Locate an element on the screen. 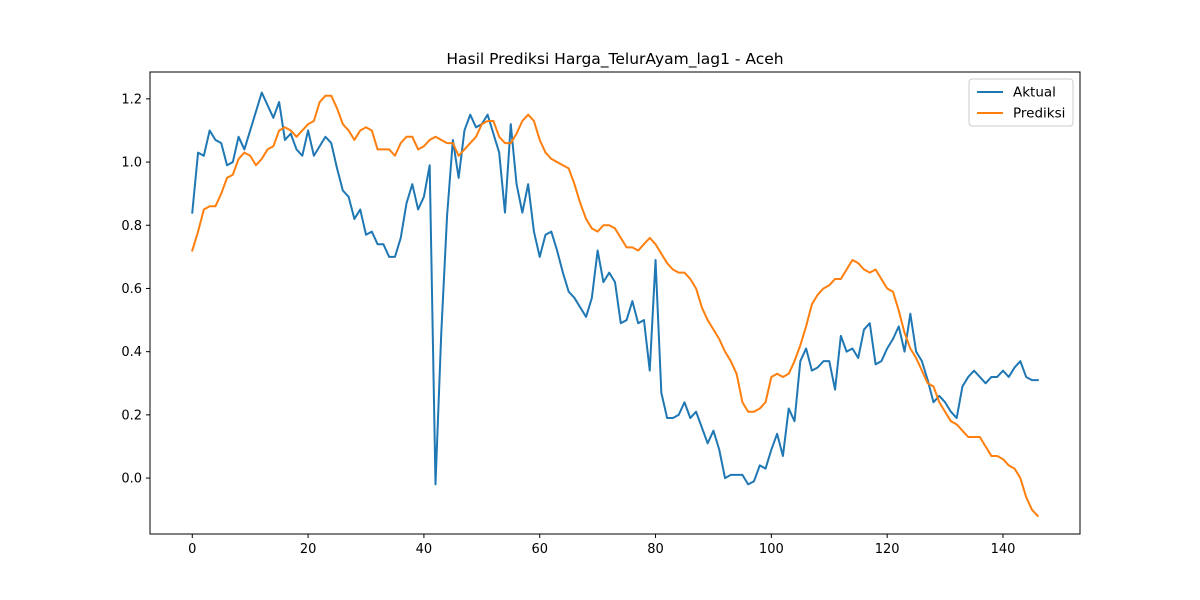 This screenshot has width=1200, height=600. legend-box is located at coordinates (1021, 102).